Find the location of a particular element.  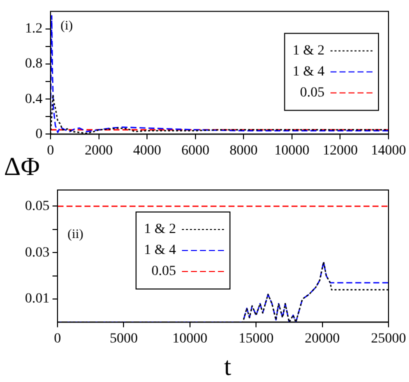

x-tick-label: 2000 is located at coordinates (98, 150).